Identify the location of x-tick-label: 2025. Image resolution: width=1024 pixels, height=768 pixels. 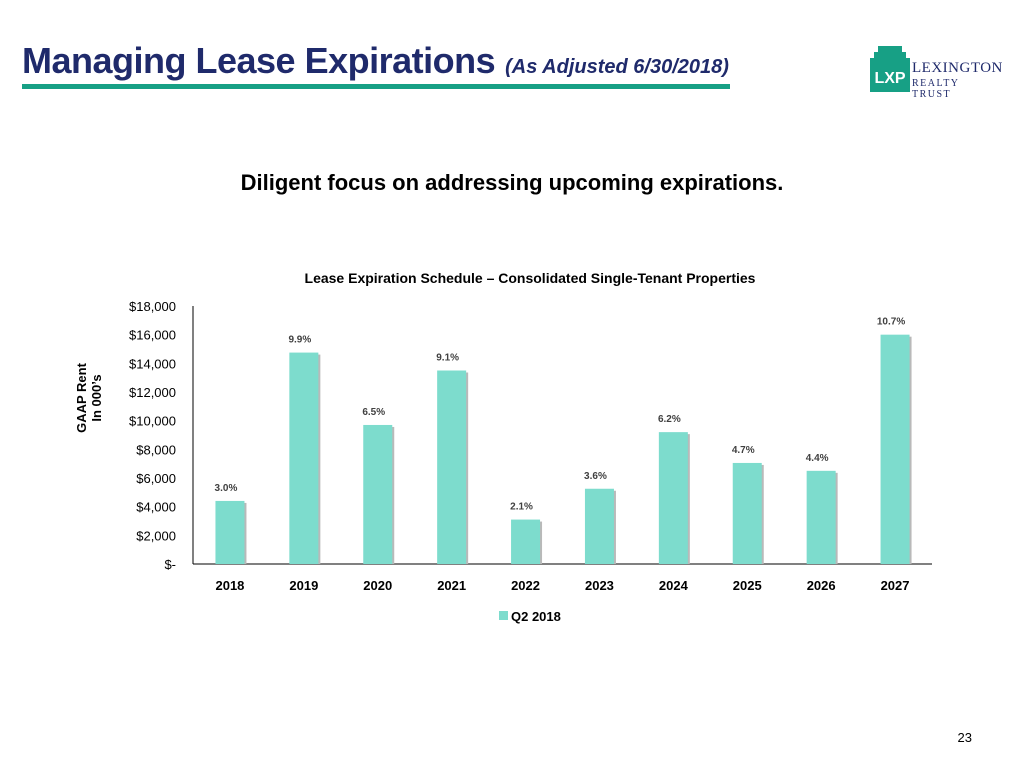
(747, 585).